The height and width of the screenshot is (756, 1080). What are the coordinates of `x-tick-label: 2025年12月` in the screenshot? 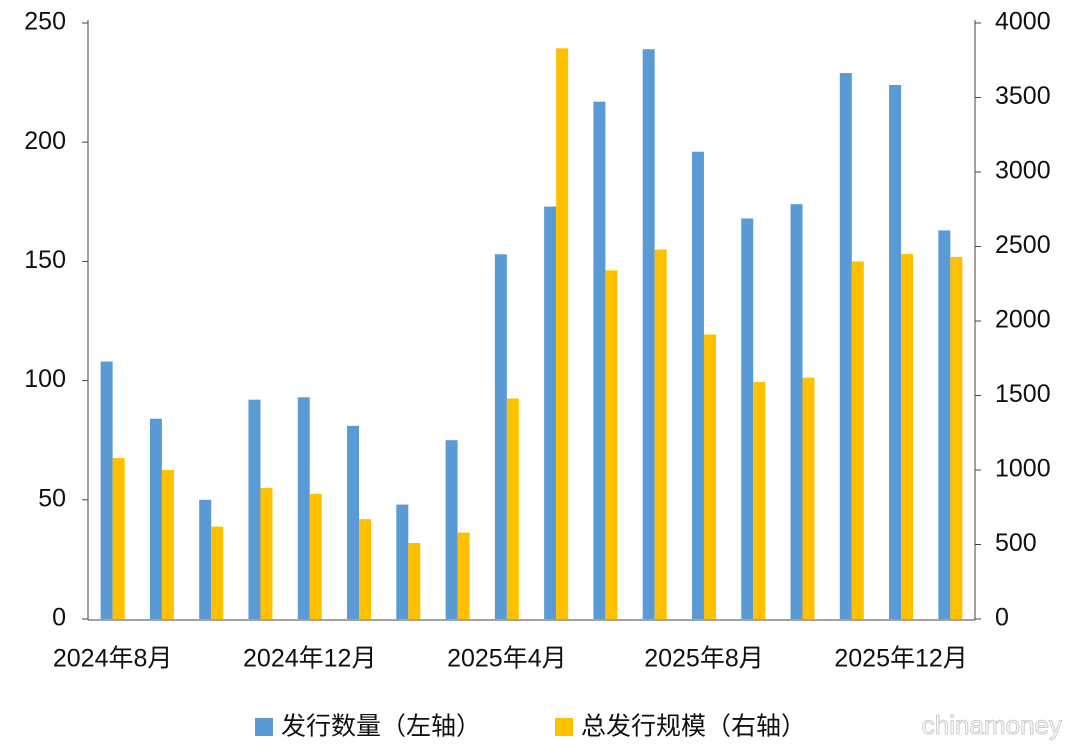 It's located at (900, 659).